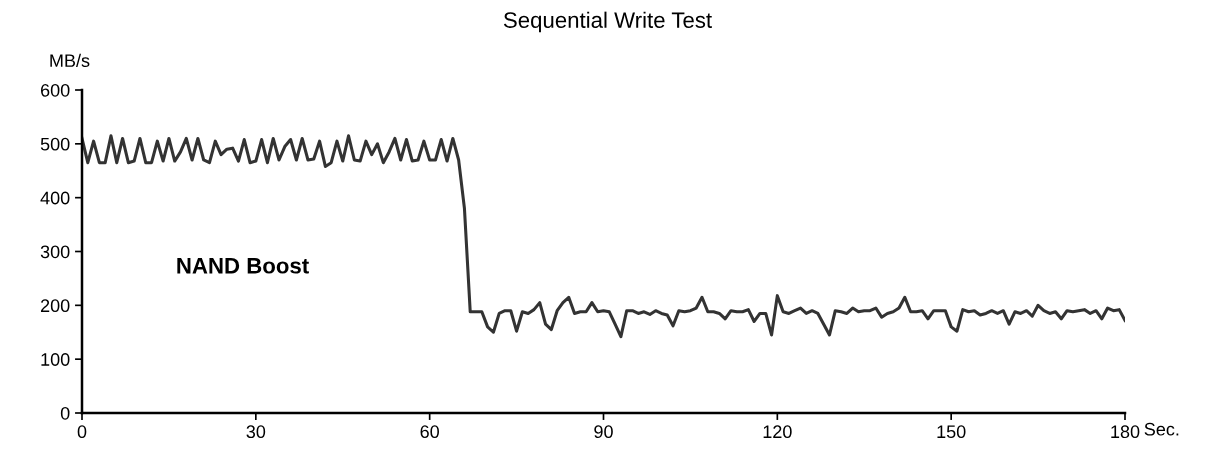  I want to click on y-tick-label: 600, so click(55, 90).